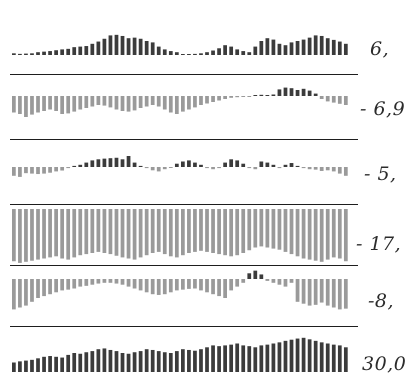 The width and height of the screenshot is (406, 380). What do you see at coordinates (383, 109) in the screenshot?
I see `sparkline-value-2: - 6,9` at bounding box center [383, 109].